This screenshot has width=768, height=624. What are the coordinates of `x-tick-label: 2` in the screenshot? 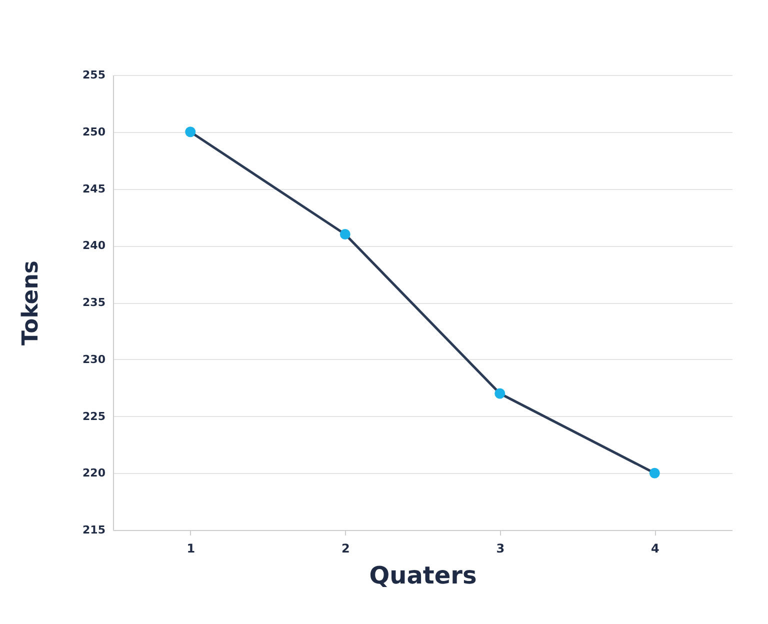 It's located at (345, 549).